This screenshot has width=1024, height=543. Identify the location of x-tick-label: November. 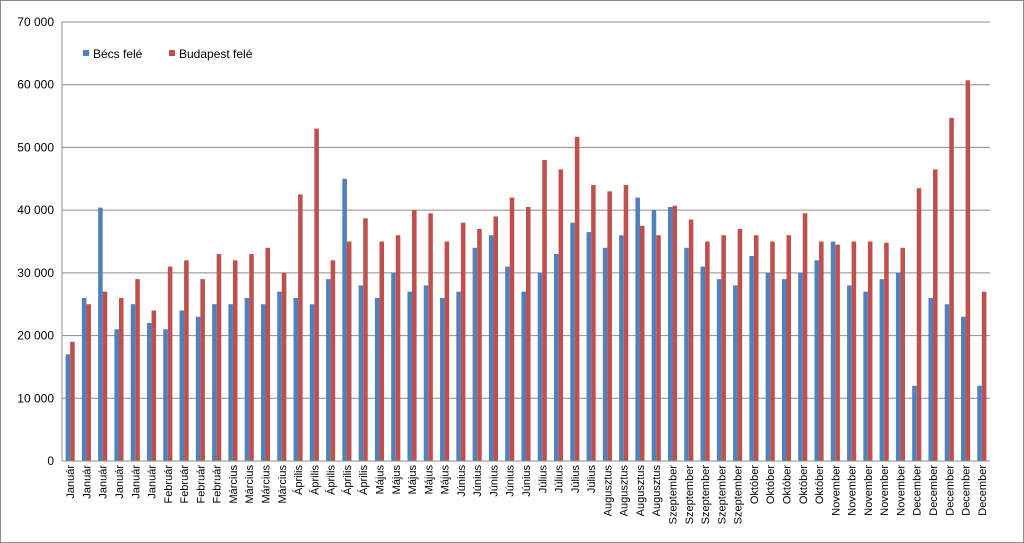
(869, 490).